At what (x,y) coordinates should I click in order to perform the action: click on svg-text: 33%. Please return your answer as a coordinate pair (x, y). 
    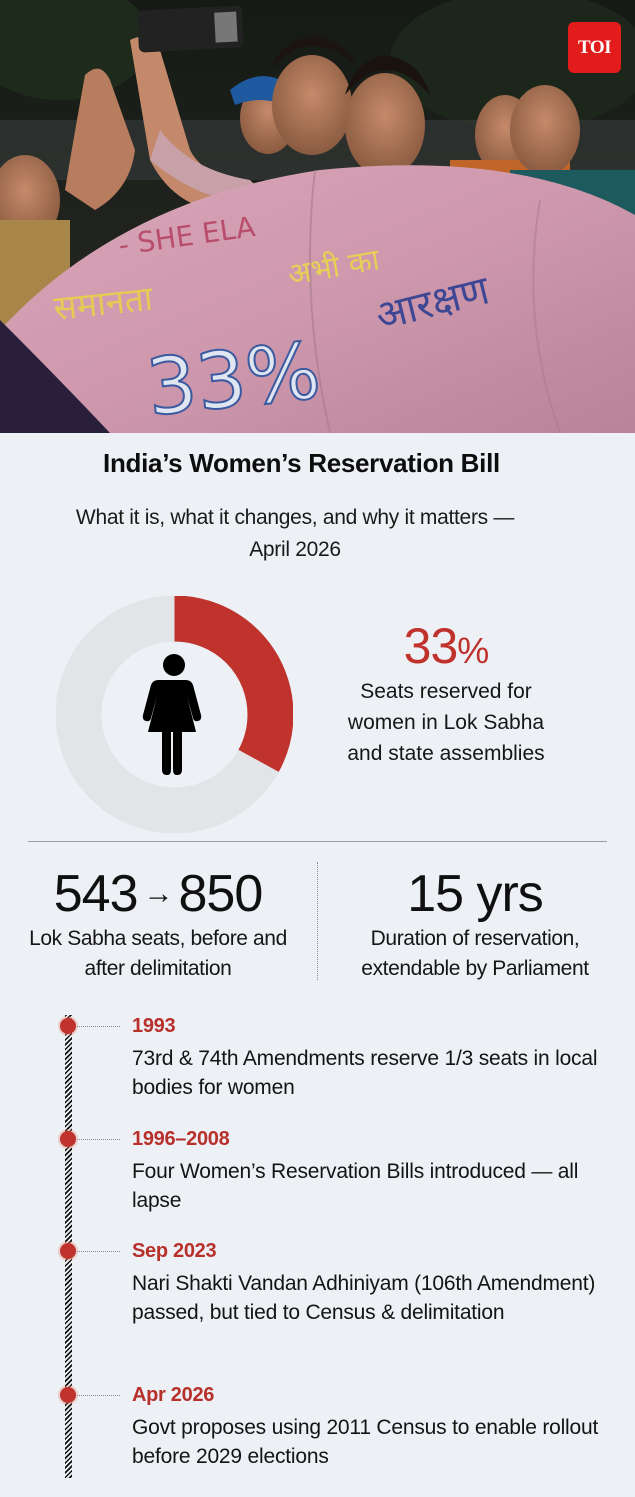
    Looking at the image, I should click on (234, 379).